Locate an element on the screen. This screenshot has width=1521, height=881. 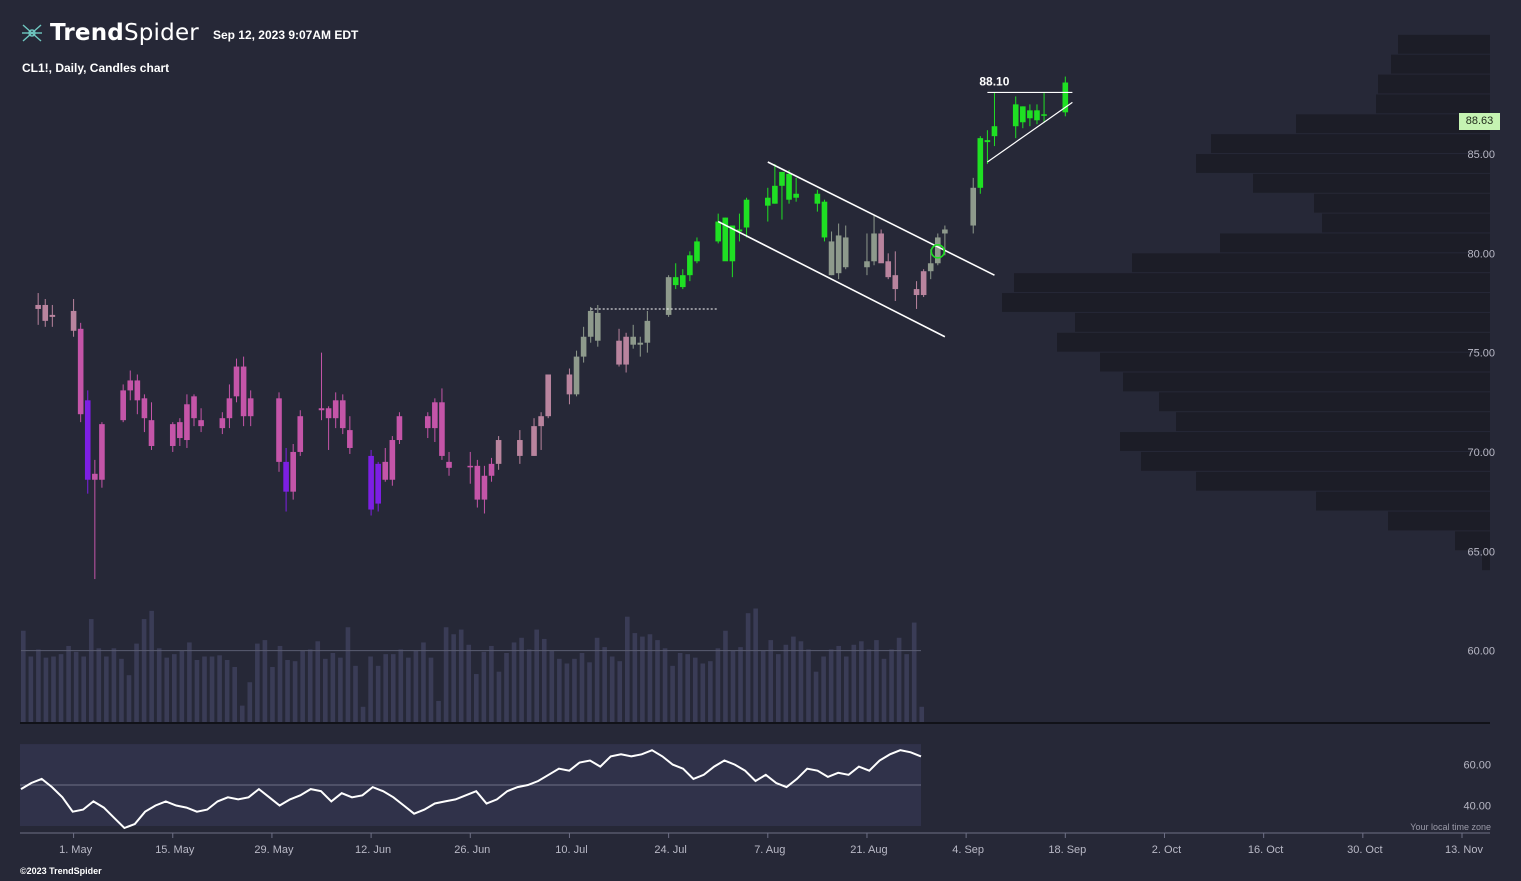
brand-name: TrendSpider is located at coordinates (124, 33).